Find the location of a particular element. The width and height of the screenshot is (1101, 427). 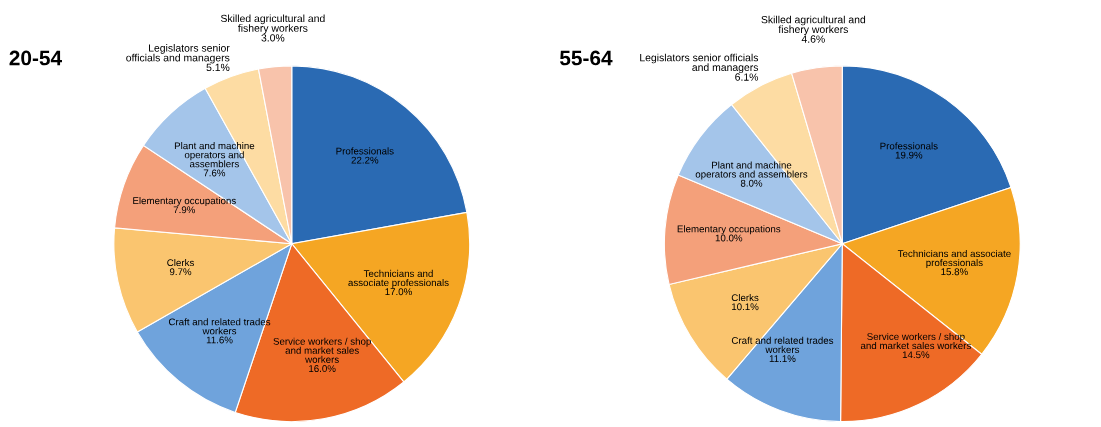

data-label: 16.0% is located at coordinates (322, 368).